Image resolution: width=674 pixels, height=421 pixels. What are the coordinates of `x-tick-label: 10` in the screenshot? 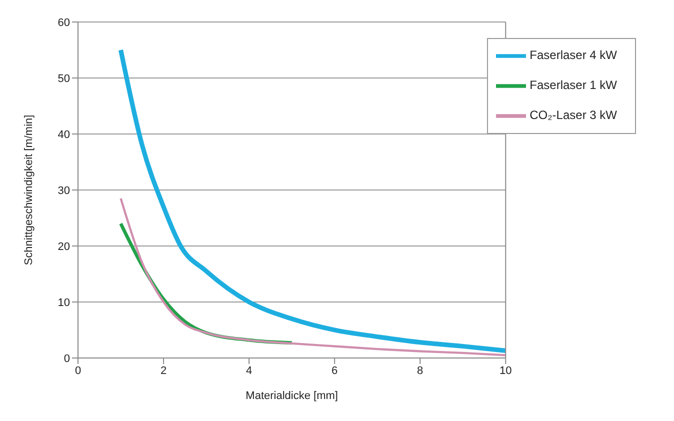 It's located at (506, 370).